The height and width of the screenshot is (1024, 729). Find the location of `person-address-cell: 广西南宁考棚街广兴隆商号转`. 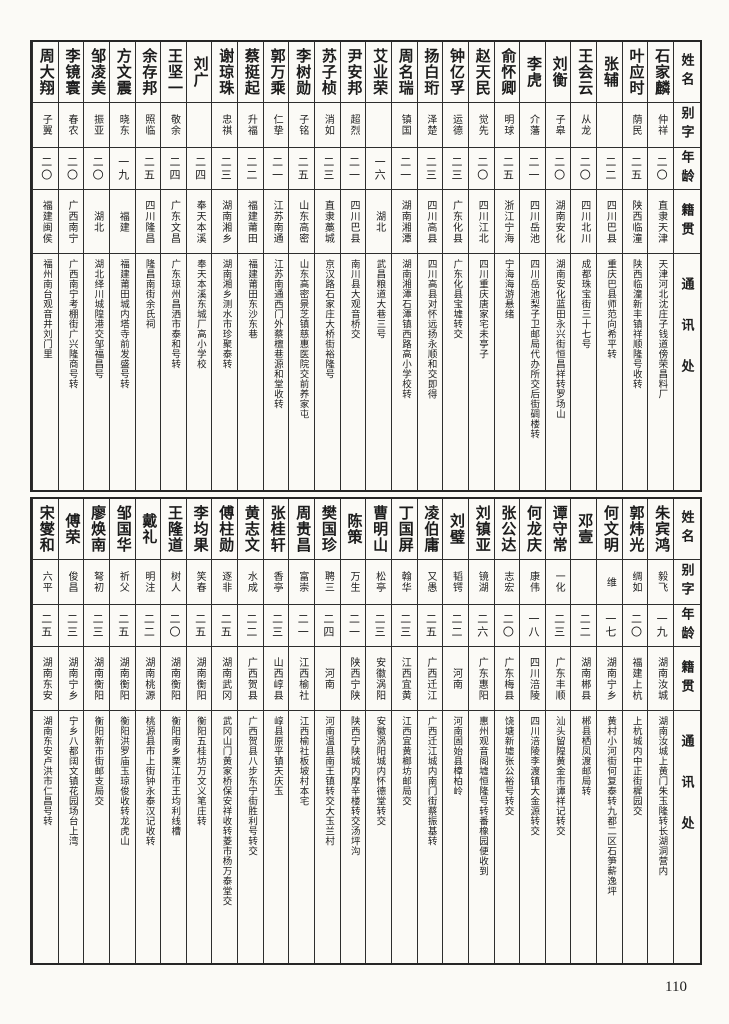

person-address-cell: 广西南宁考棚街广兴隆商号转 is located at coordinates (71, 371).